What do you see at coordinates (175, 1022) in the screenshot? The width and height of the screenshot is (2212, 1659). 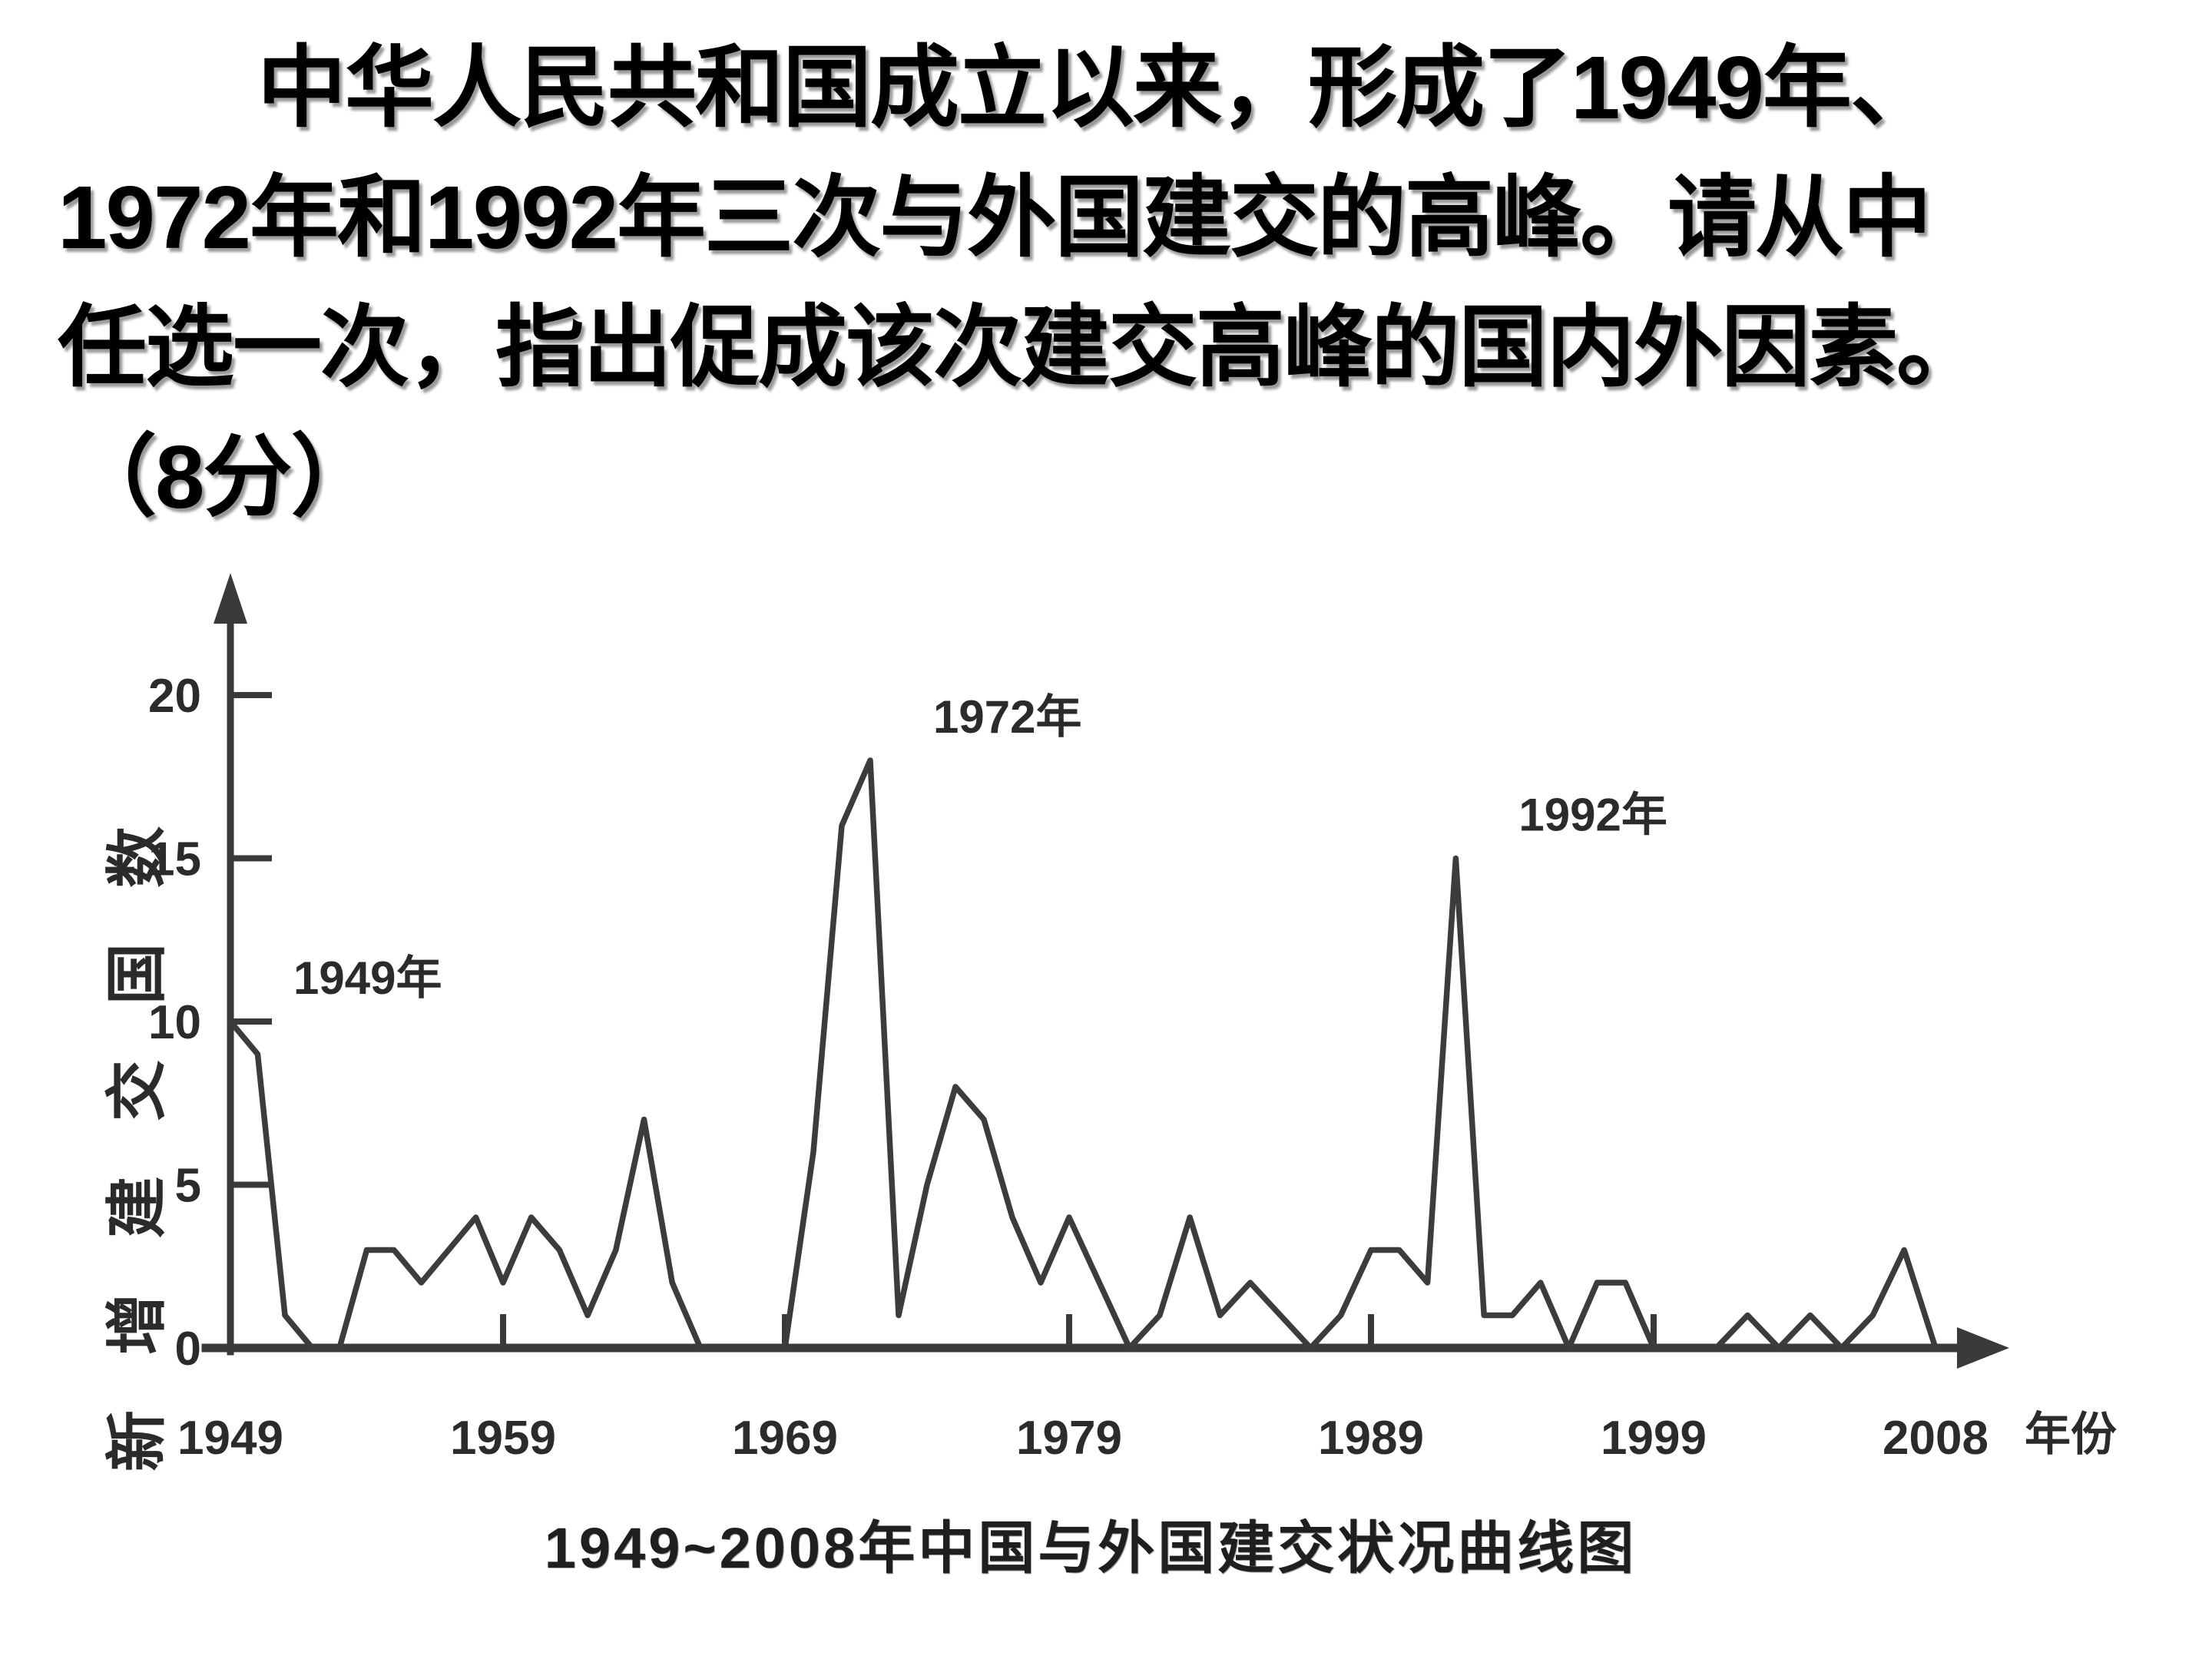 I see `y-tick-label: 10` at bounding box center [175, 1022].